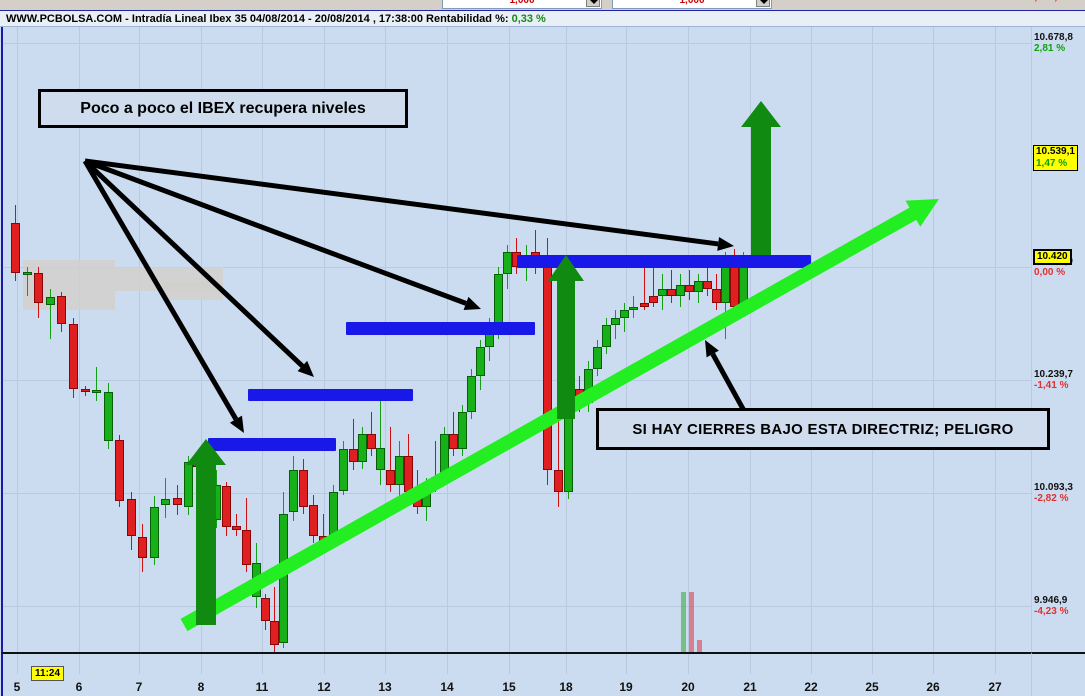 The height and width of the screenshot is (696, 1085). What do you see at coordinates (1063, 1) in the screenshot?
I see `min-pct: -0,40 %` at bounding box center [1063, 1].